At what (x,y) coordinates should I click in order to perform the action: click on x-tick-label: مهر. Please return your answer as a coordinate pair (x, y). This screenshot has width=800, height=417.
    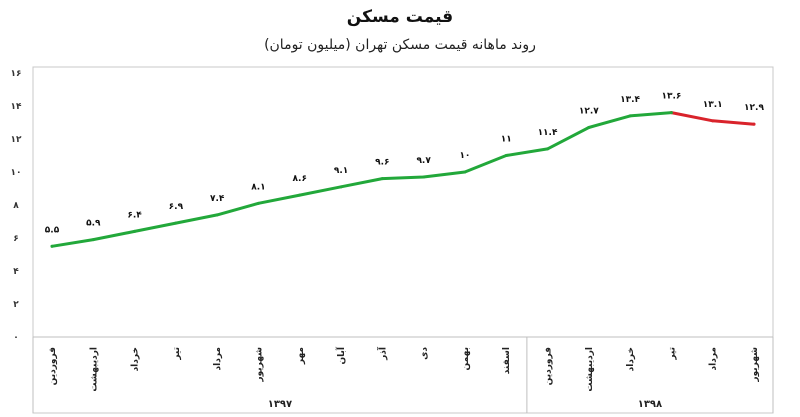
    Looking at the image, I should click on (301, 356).